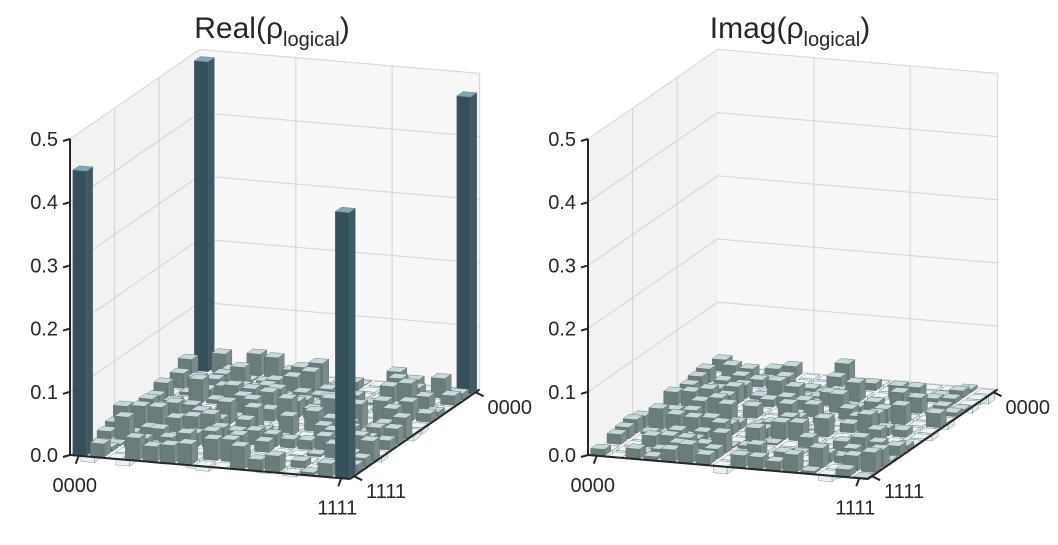 The image size is (1058, 545). Describe the element at coordinates (790, 31) in the screenshot. I see `imaginary-part-title: Imag(ρlogical)` at that location.